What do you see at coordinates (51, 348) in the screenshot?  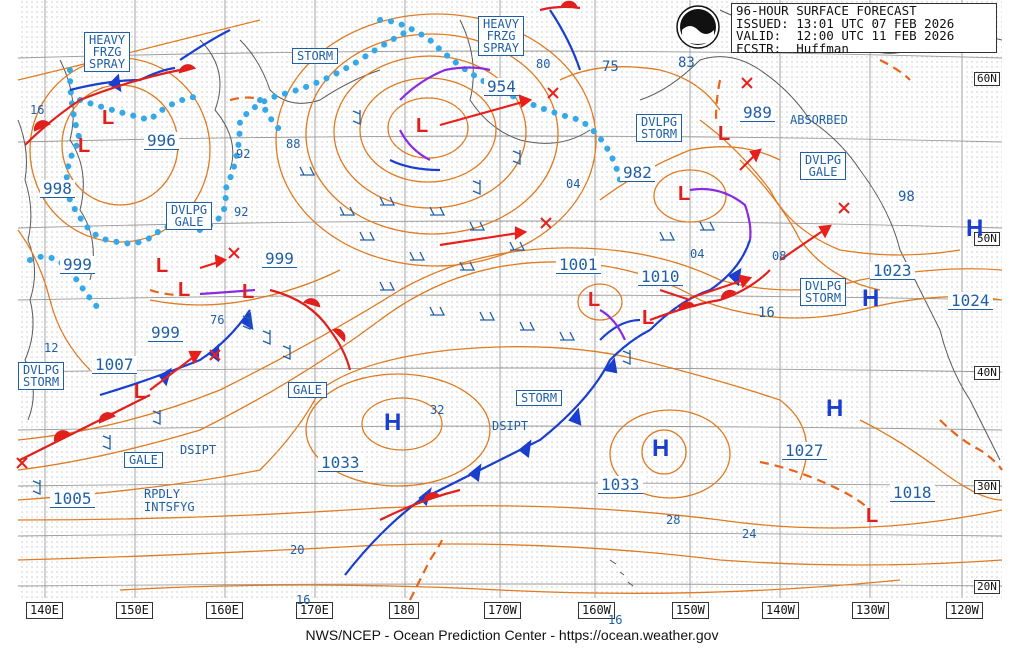 I see `isobar-label: 12` at bounding box center [51, 348].